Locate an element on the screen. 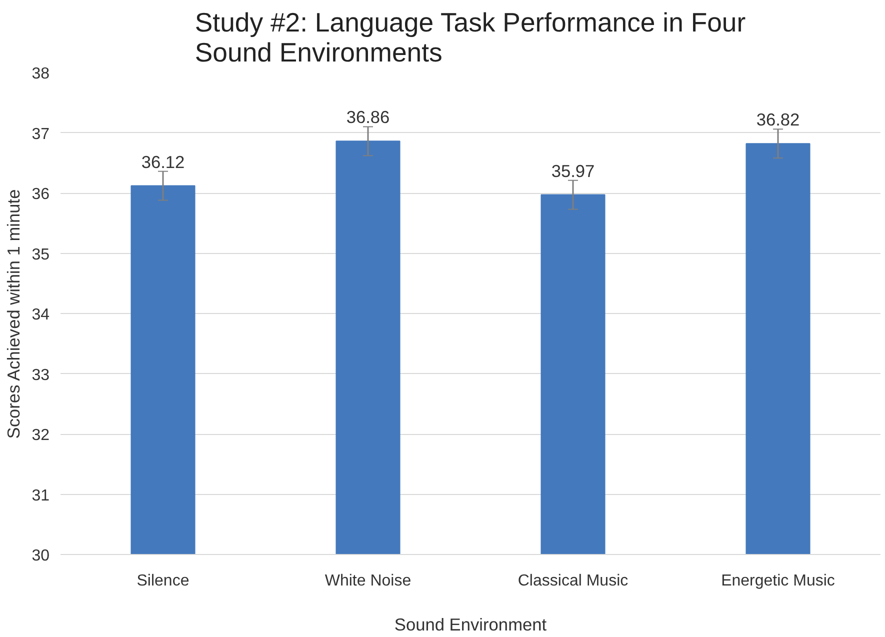 Image resolution: width=885 pixels, height=637 pixels. y-tick-label: 30 is located at coordinates (41, 556).